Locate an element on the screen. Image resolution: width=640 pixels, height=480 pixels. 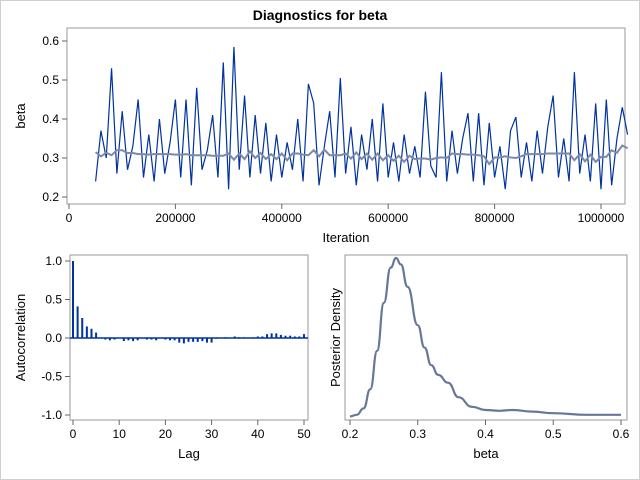
x-tick-label: 50 is located at coordinates (304, 434).